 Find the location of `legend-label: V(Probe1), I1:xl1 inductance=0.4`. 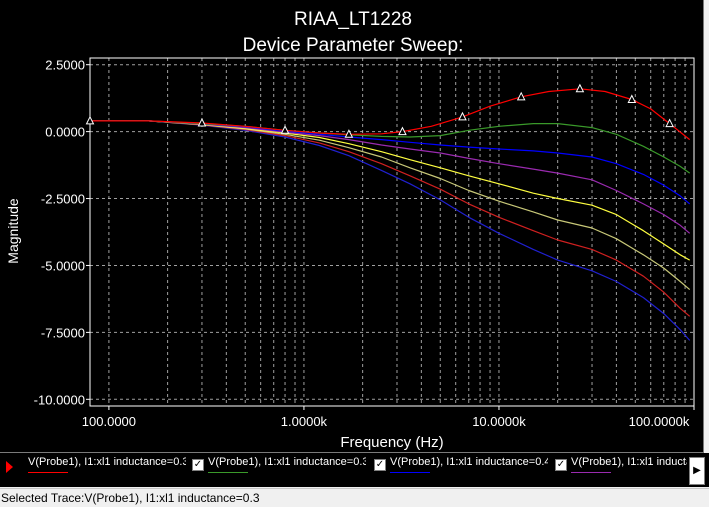

legend-label: V(Probe1), I1:xl1 inductance=0.4 is located at coordinates (469, 462).